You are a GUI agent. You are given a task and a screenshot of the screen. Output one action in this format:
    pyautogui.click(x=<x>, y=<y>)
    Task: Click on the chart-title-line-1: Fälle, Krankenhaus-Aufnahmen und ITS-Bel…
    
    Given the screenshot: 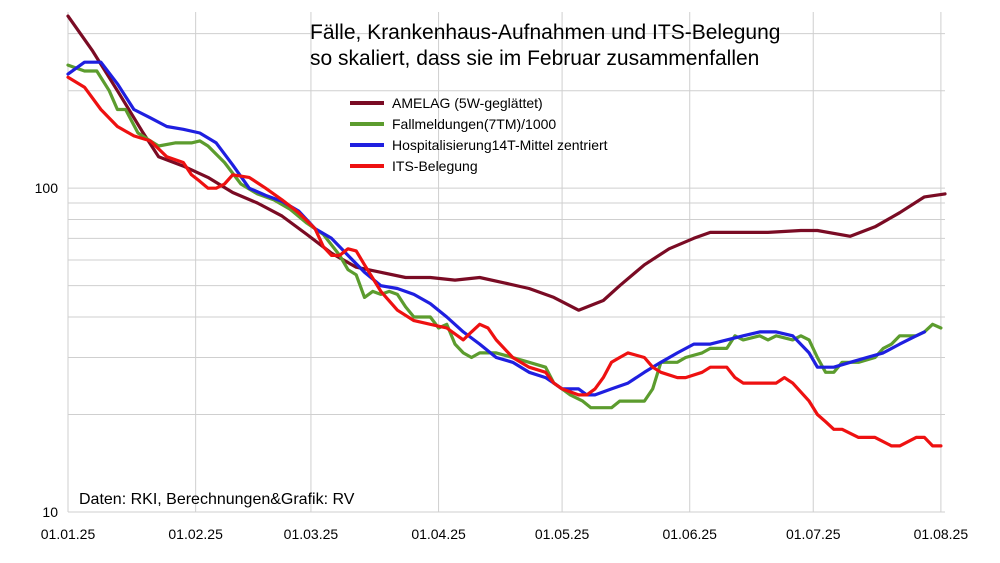 What is the action you would take?
    pyautogui.click(x=545, y=32)
    